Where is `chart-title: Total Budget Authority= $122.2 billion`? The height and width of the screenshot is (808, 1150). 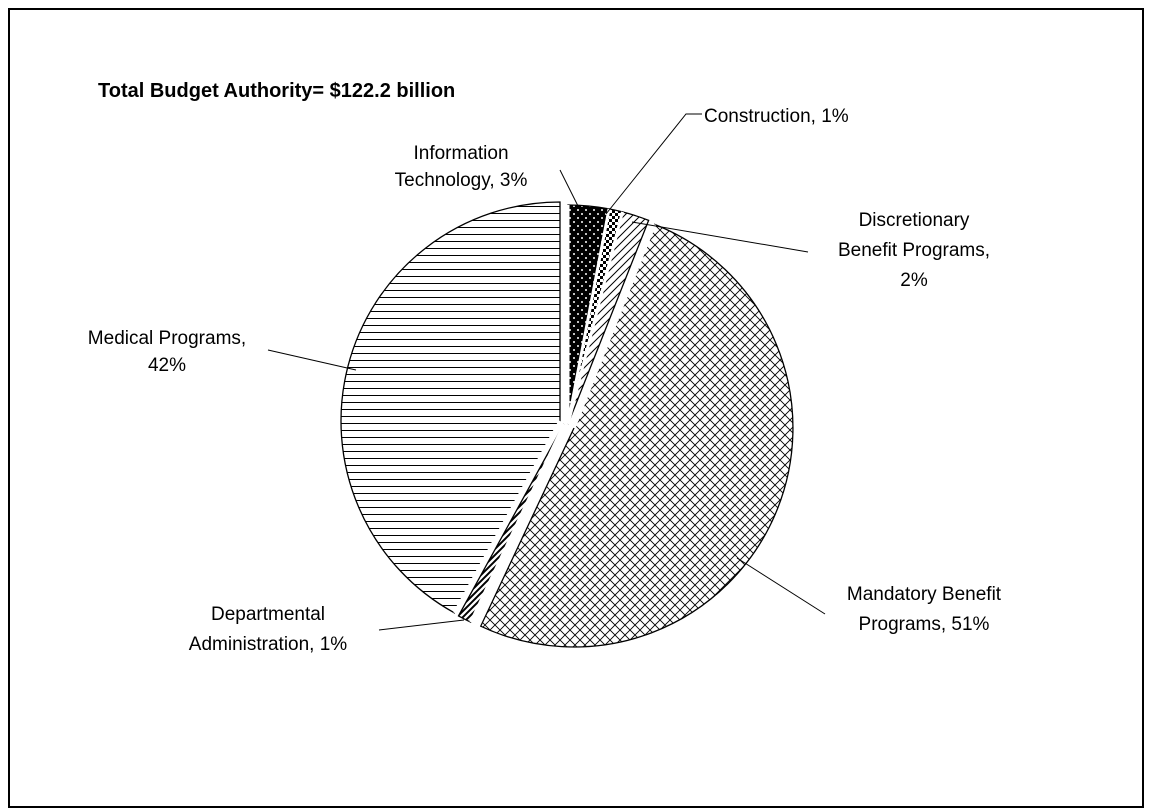
chart-title: Total Budget Authority= $122.2 billion is located at coordinates (276, 91).